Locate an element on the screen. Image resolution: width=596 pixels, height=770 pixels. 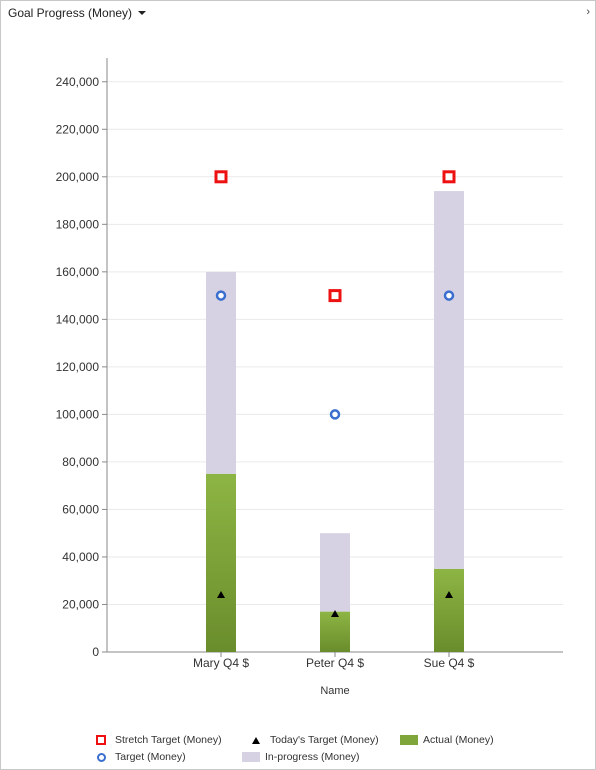
y-tick-label: 240,000 is located at coordinates (78, 82).